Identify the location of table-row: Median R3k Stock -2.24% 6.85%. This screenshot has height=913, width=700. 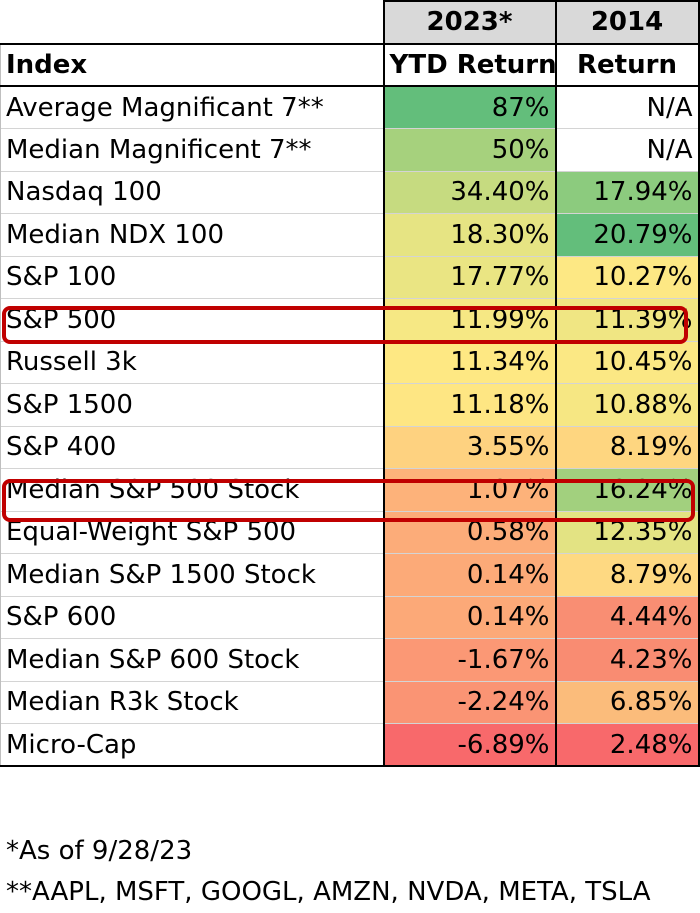
(350, 702).